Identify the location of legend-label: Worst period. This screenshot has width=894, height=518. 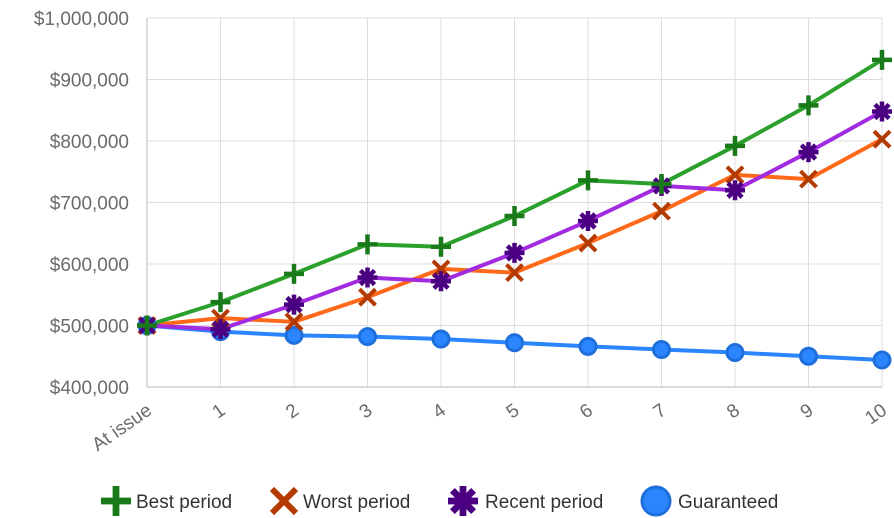
(356, 502).